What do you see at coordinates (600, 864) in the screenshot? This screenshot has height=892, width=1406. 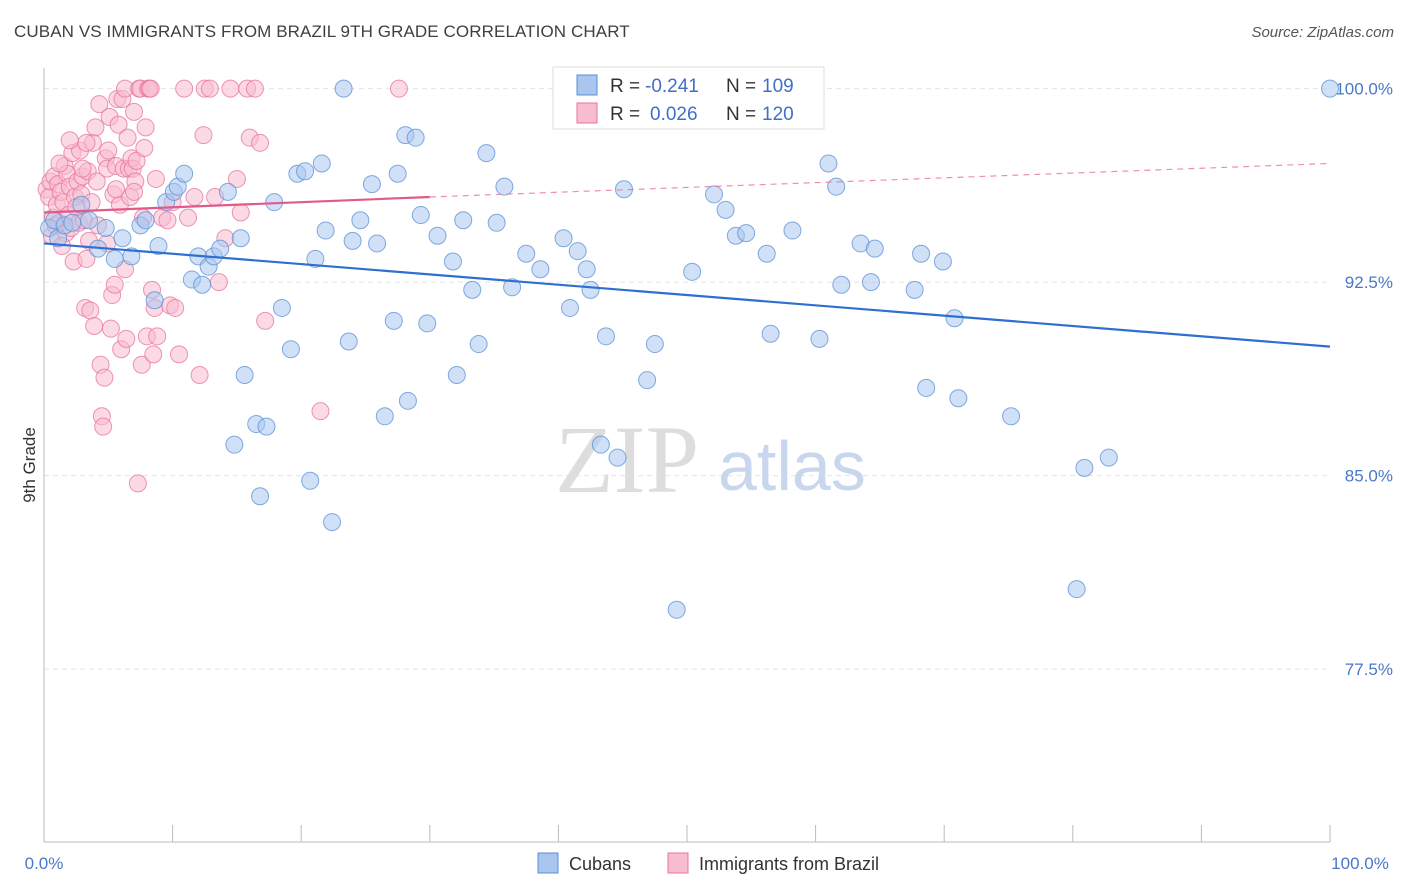 I see `bottom-legend-label-cubans: Cubans` at bounding box center [600, 864].